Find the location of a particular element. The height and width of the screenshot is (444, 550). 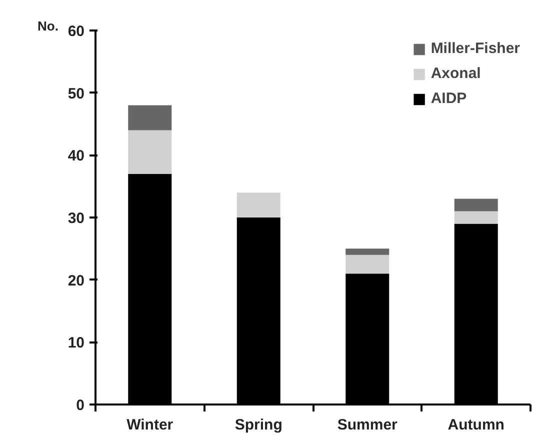

legend-label: AIDP is located at coordinates (448, 98).